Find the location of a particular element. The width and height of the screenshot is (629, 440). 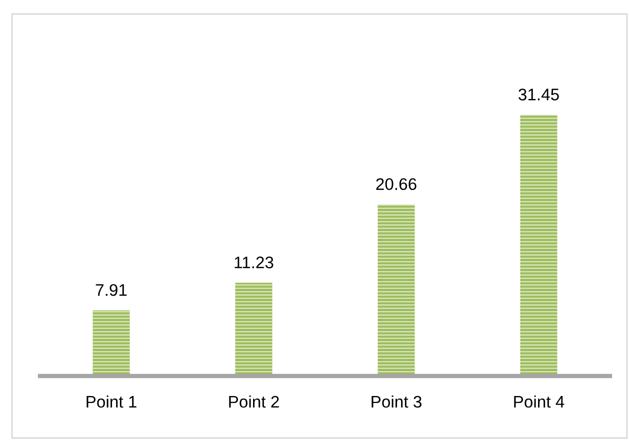

x-tick-label: Point 4 is located at coordinates (539, 401).